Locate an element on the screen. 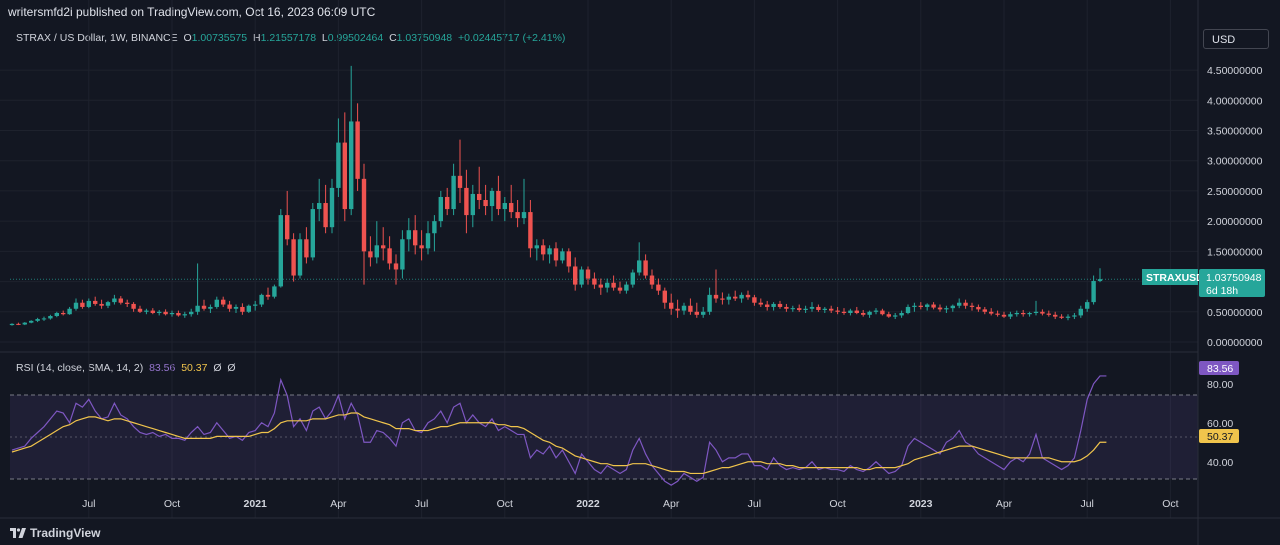 The height and width of the screenshot is (545, 1280). sma-tag-value: 50.37 is located at coordinates (1220, 437).